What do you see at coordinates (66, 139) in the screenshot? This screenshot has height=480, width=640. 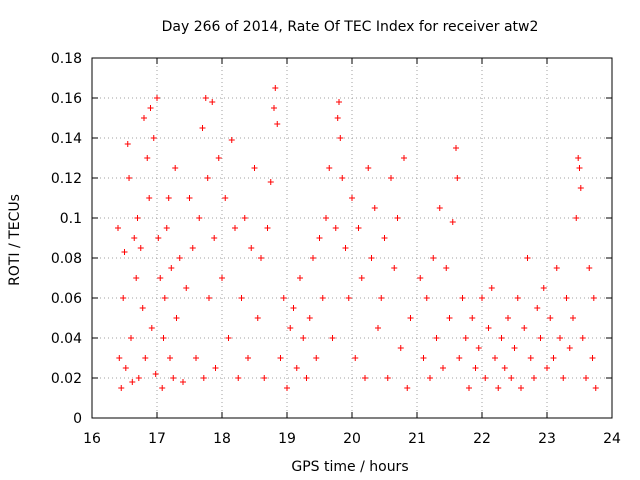 I see `y-tick-label: 0.14` at bounding box center [66, 139].